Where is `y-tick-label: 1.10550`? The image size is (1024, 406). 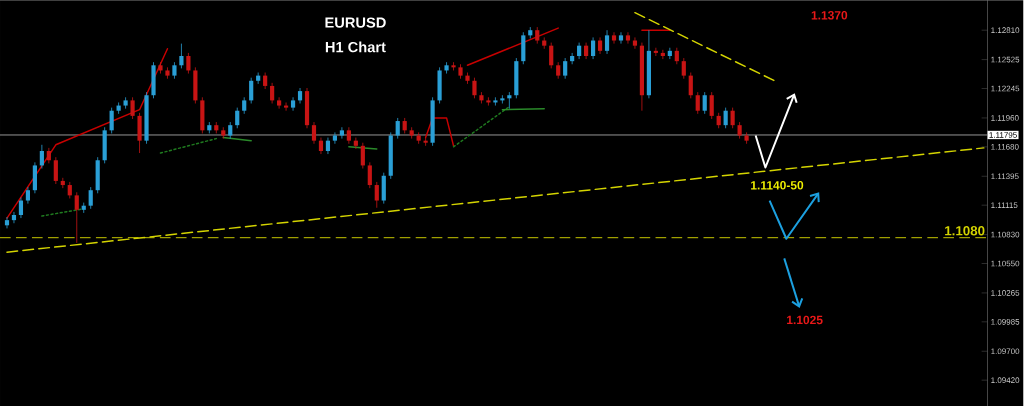
y-tick-label: 1.10550 is located at coordinates (1005, 263).